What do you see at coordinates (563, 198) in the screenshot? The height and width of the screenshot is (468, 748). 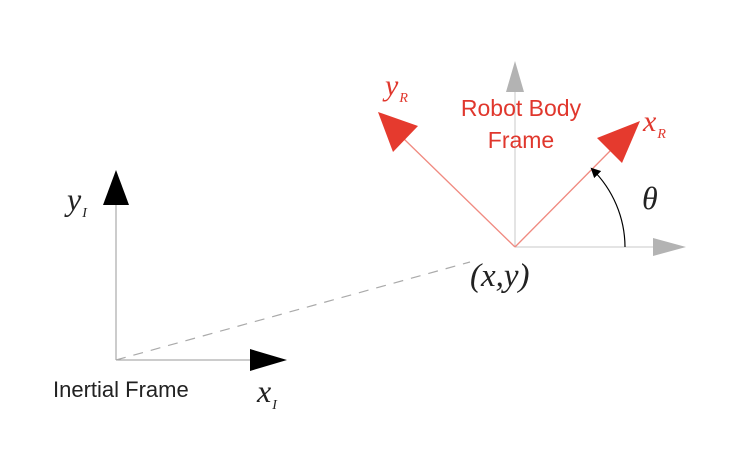 I see `robot-x-axis-line` at bounding box center [563, 198].